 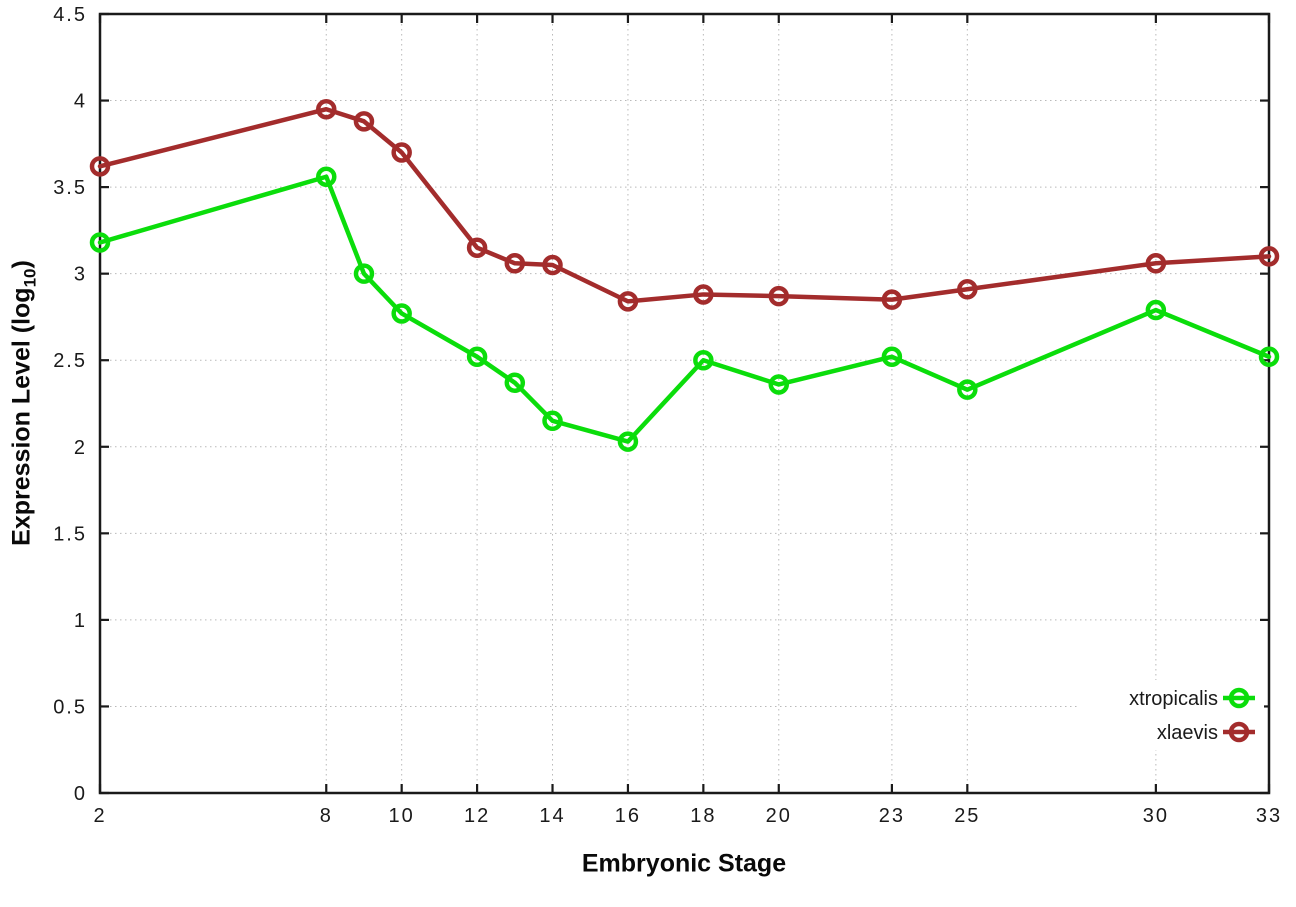 What do you see at coordinates (1156, 816) in the screenshot?
I see `x-tick-label: 30` at bounding box center [1156, 816].